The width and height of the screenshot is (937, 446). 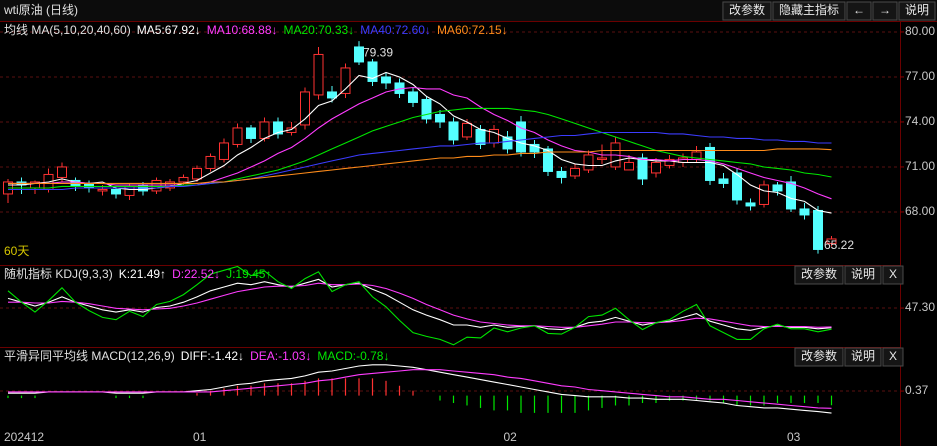 I want to click on x-tick-label: 202412, so click(x=24, y=437).